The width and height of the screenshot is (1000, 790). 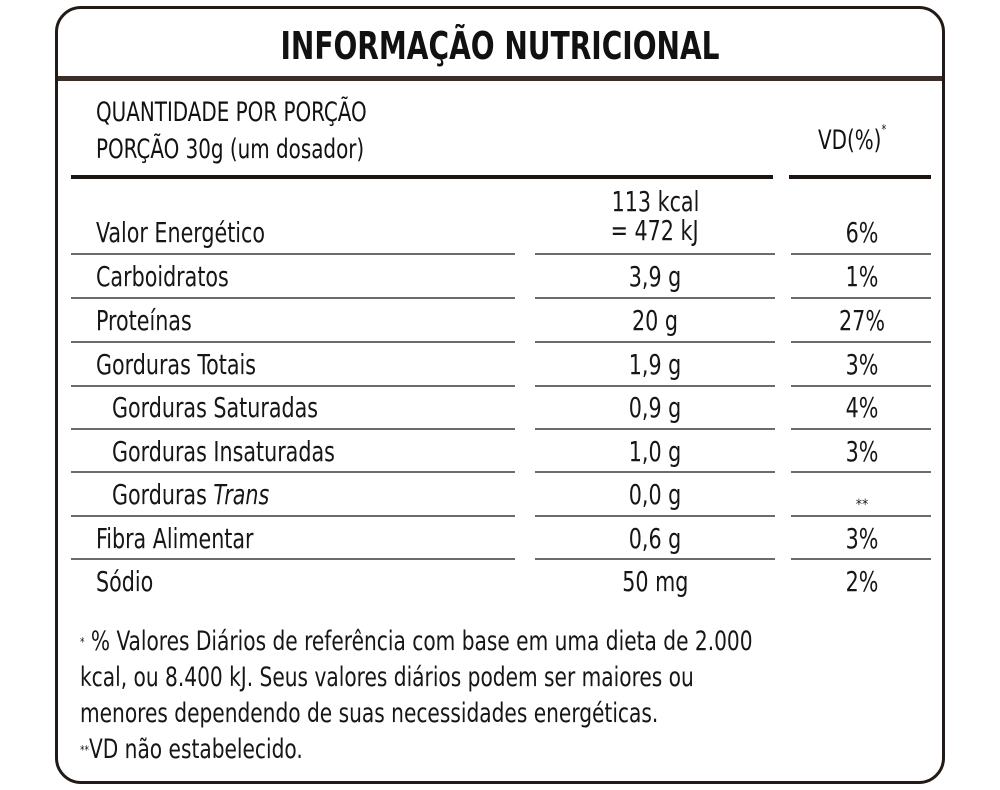 What do you see at coordinates (852, 139) in the screenshot?
I see `vd-column-header: VD(%)*` at bounding box center [852, 139].